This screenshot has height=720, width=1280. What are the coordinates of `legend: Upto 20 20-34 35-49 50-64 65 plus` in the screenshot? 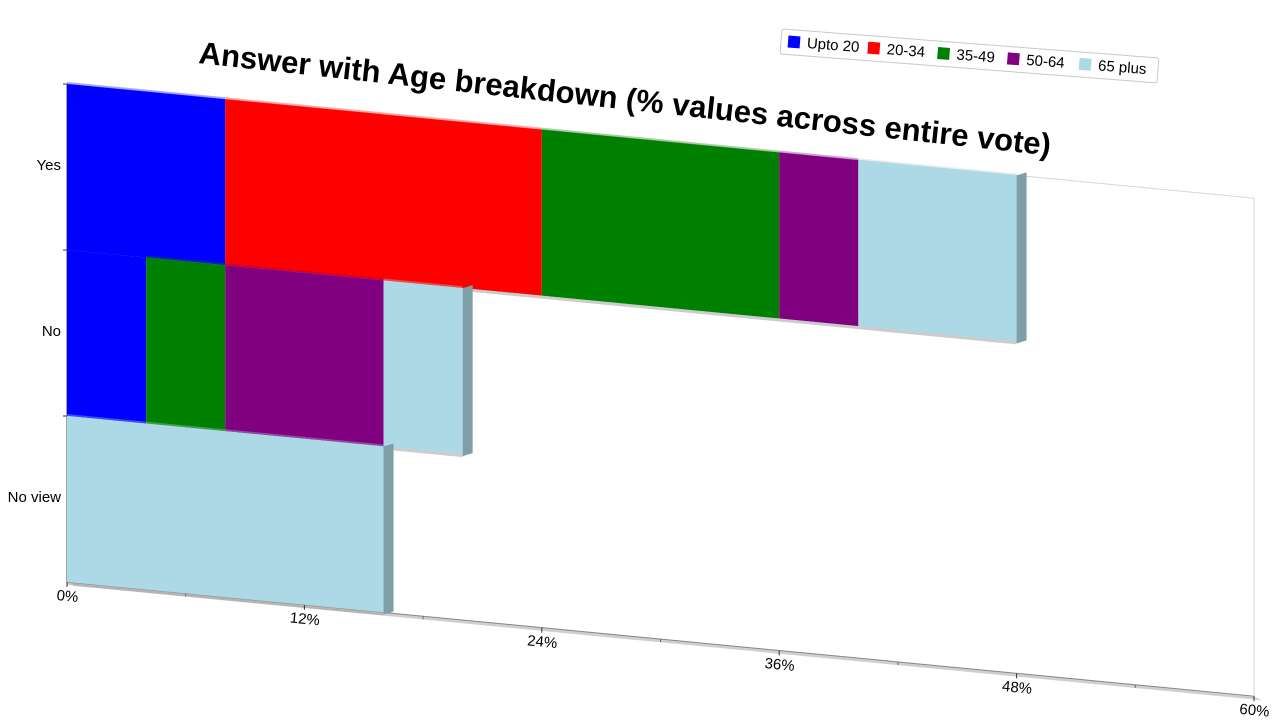 It's located at (969, 56).